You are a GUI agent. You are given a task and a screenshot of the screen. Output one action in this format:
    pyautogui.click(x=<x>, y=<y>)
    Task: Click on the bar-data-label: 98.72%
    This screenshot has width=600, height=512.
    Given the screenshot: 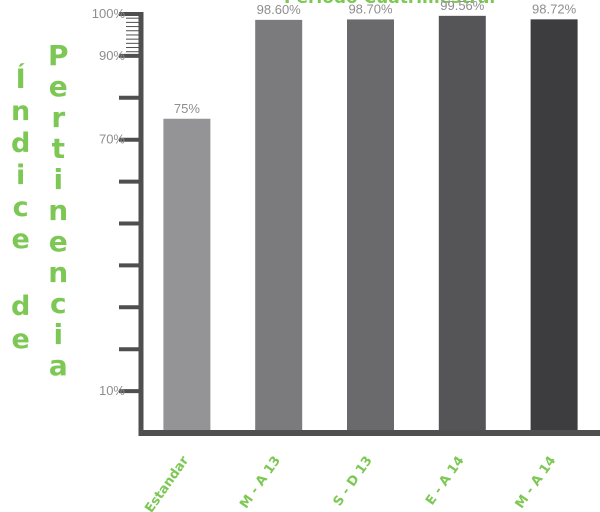 What is the action you would take?
    pyautogui.click(x=554, y=8)
    